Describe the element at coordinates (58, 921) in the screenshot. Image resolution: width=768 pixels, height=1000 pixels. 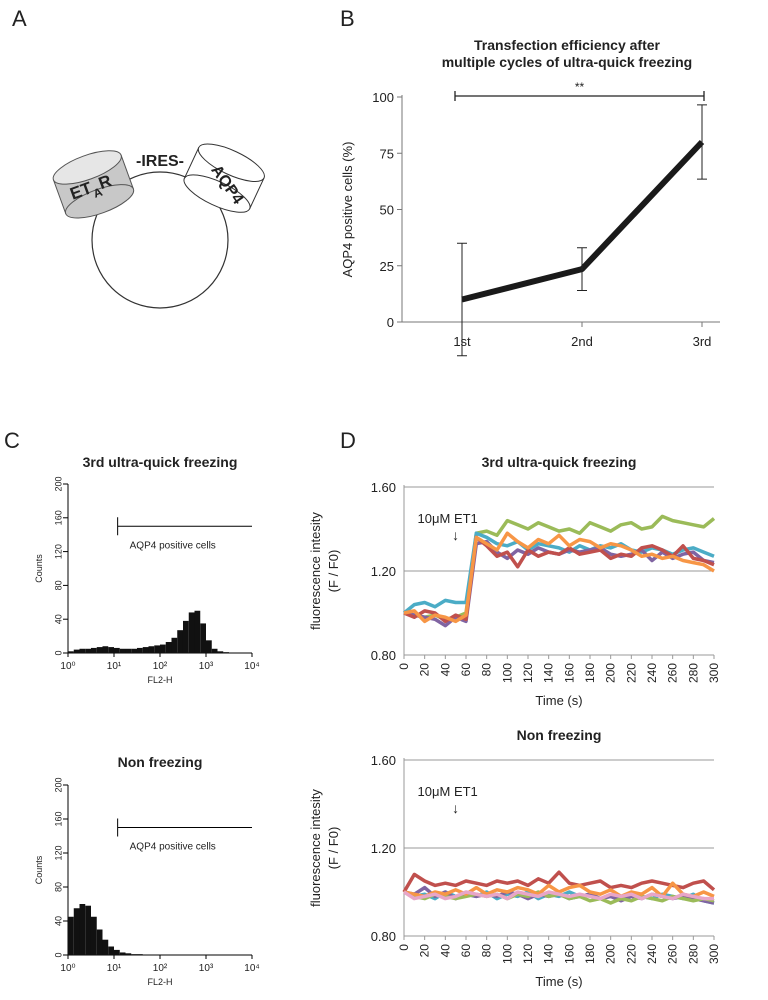
I see `y-tick-label: 40` at that location.